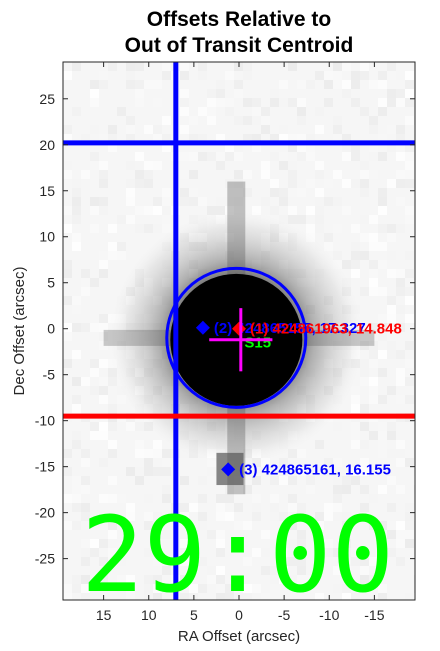  Describe the element at coordinates (202, 327) in the screenshot. I see `star-marker` at that location.